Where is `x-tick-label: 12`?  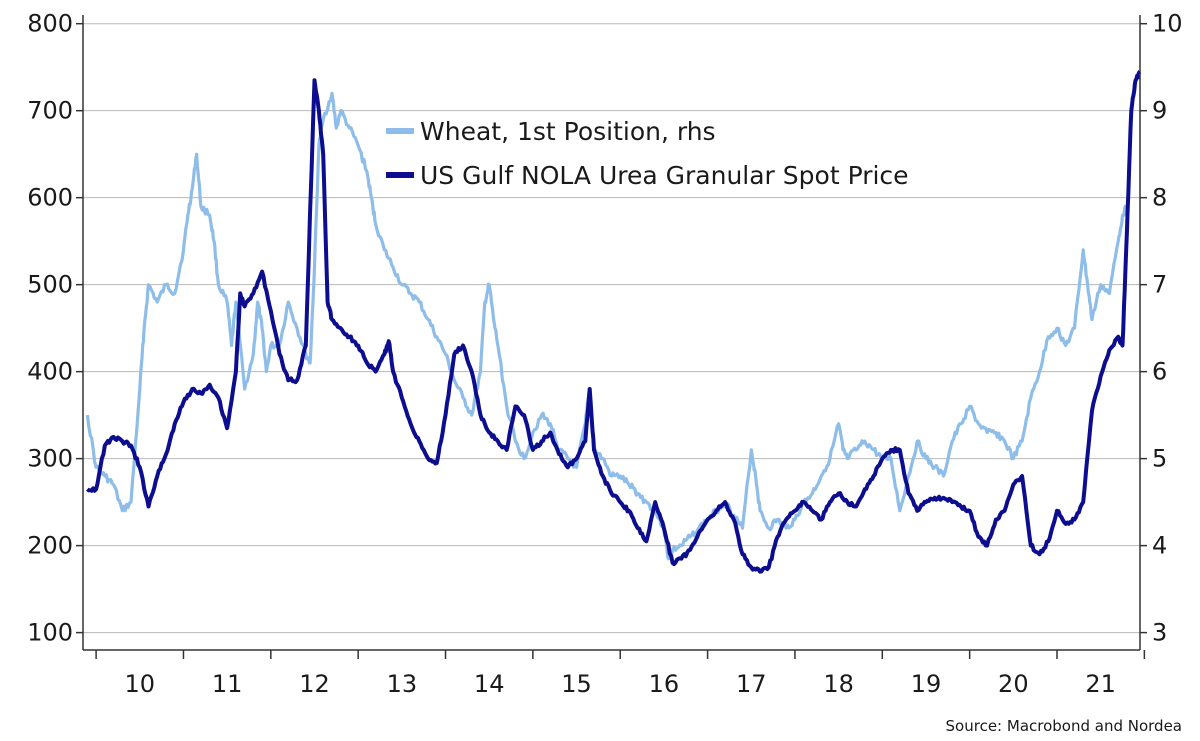
x-tick-label: 12 is located at coordinates (314, 684).